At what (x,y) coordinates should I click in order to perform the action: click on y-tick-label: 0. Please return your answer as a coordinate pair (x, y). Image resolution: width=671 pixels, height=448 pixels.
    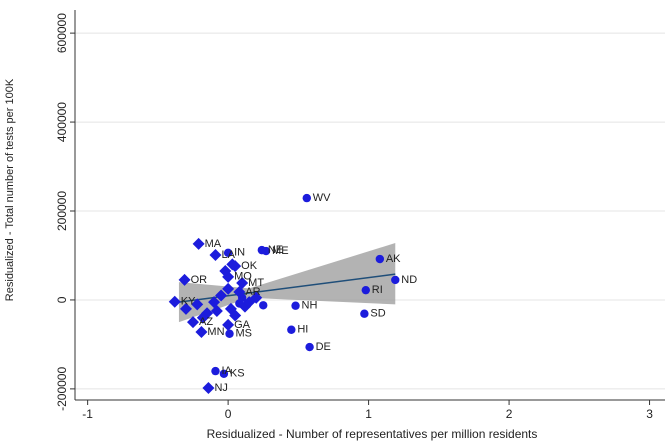
    Looking at the image, I should click on (62, 299).